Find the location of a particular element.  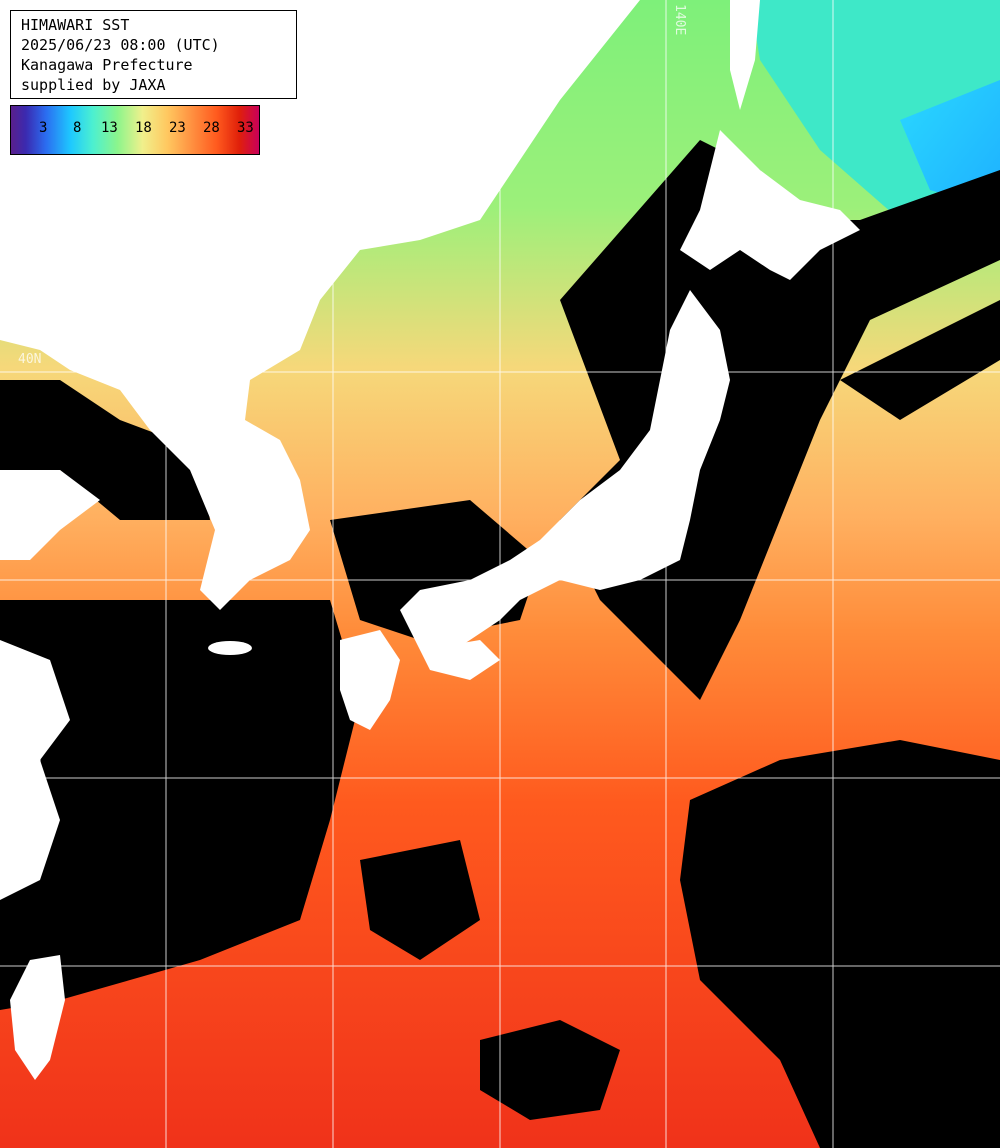

lat-label-30n: 30N is located at coordinates (30, 765).